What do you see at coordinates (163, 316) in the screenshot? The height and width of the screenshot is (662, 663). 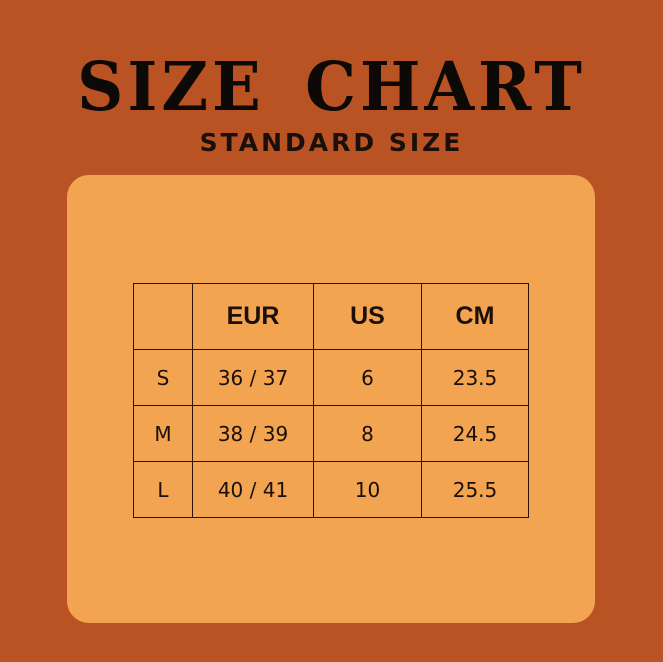 I see `header-cell-size` at bounding box center [163, 316].